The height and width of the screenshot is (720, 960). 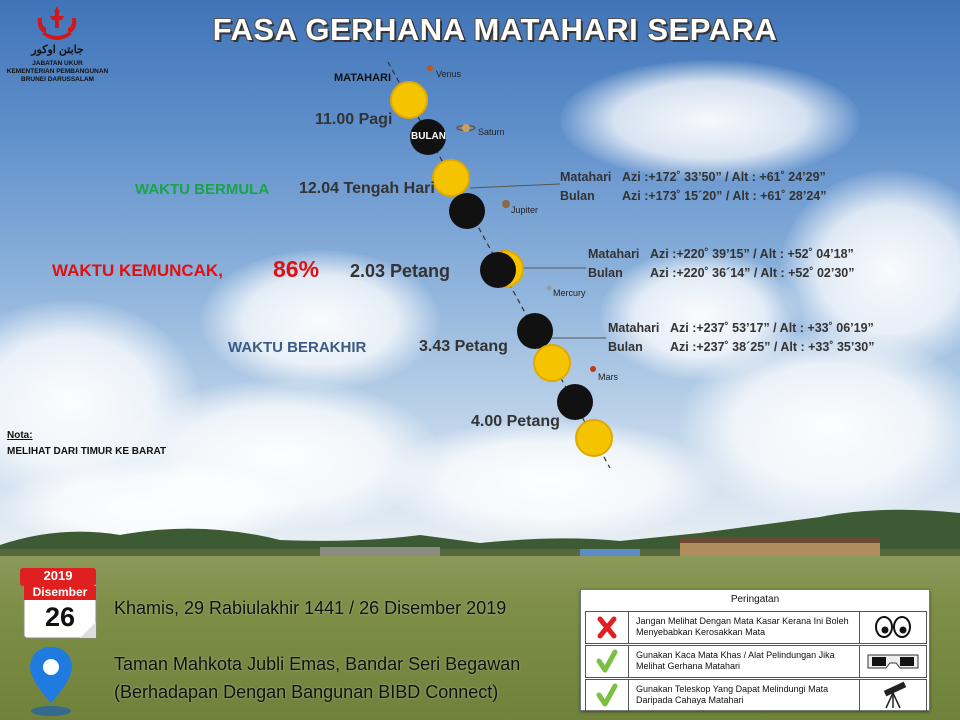 What do you see at coordinates (608, 377) in the screenshot?
I see `mars-label: Mars` at bounding box center [608, 377].